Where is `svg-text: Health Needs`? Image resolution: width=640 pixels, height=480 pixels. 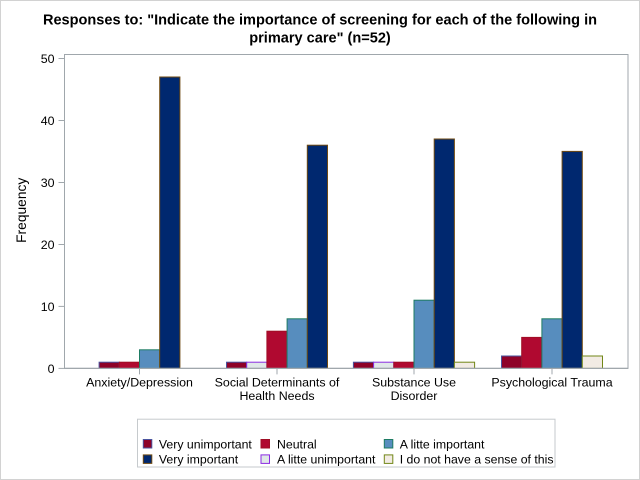
svg-text: Health Needs is located at coordinates (276, 396).